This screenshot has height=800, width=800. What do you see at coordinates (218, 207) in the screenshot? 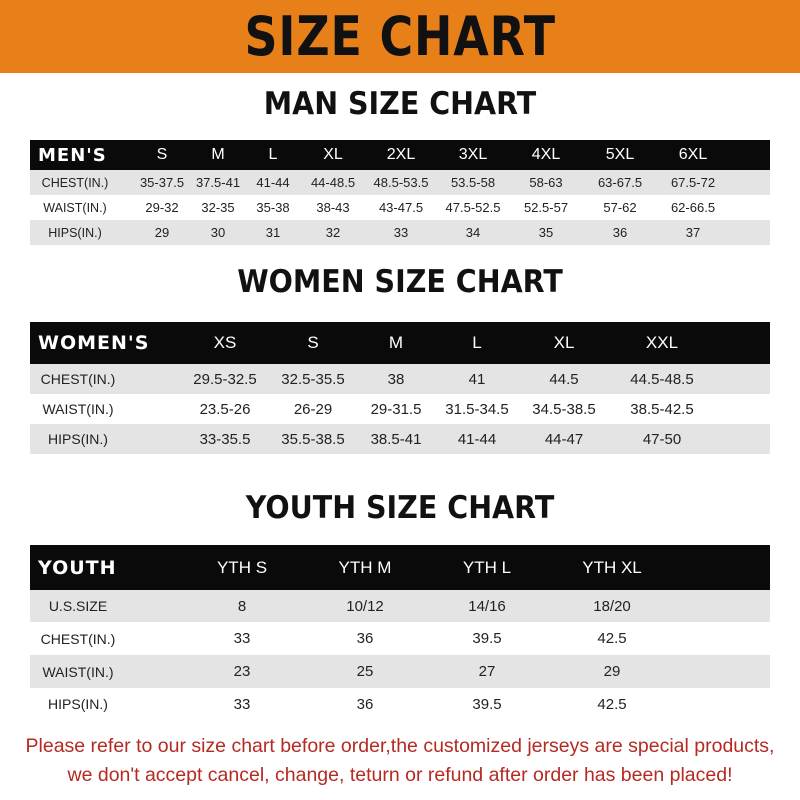
I see `measure-value: 32-35` at bounding box center [218, 207].